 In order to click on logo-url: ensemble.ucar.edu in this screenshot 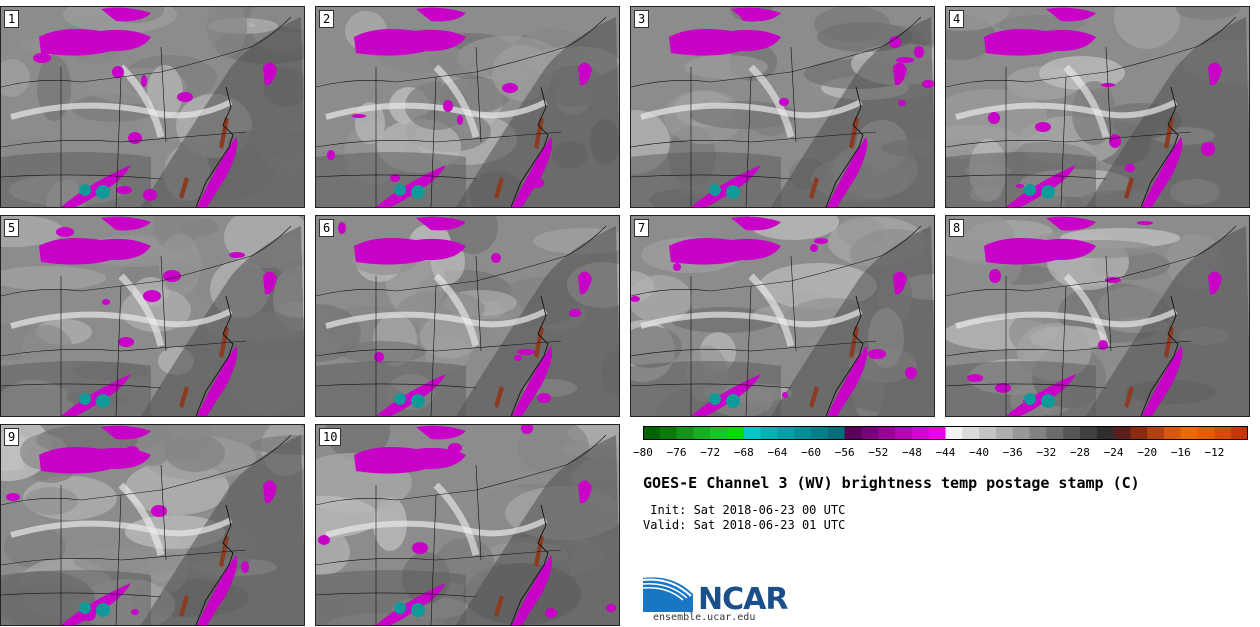, I will do `click(704, 617)`.